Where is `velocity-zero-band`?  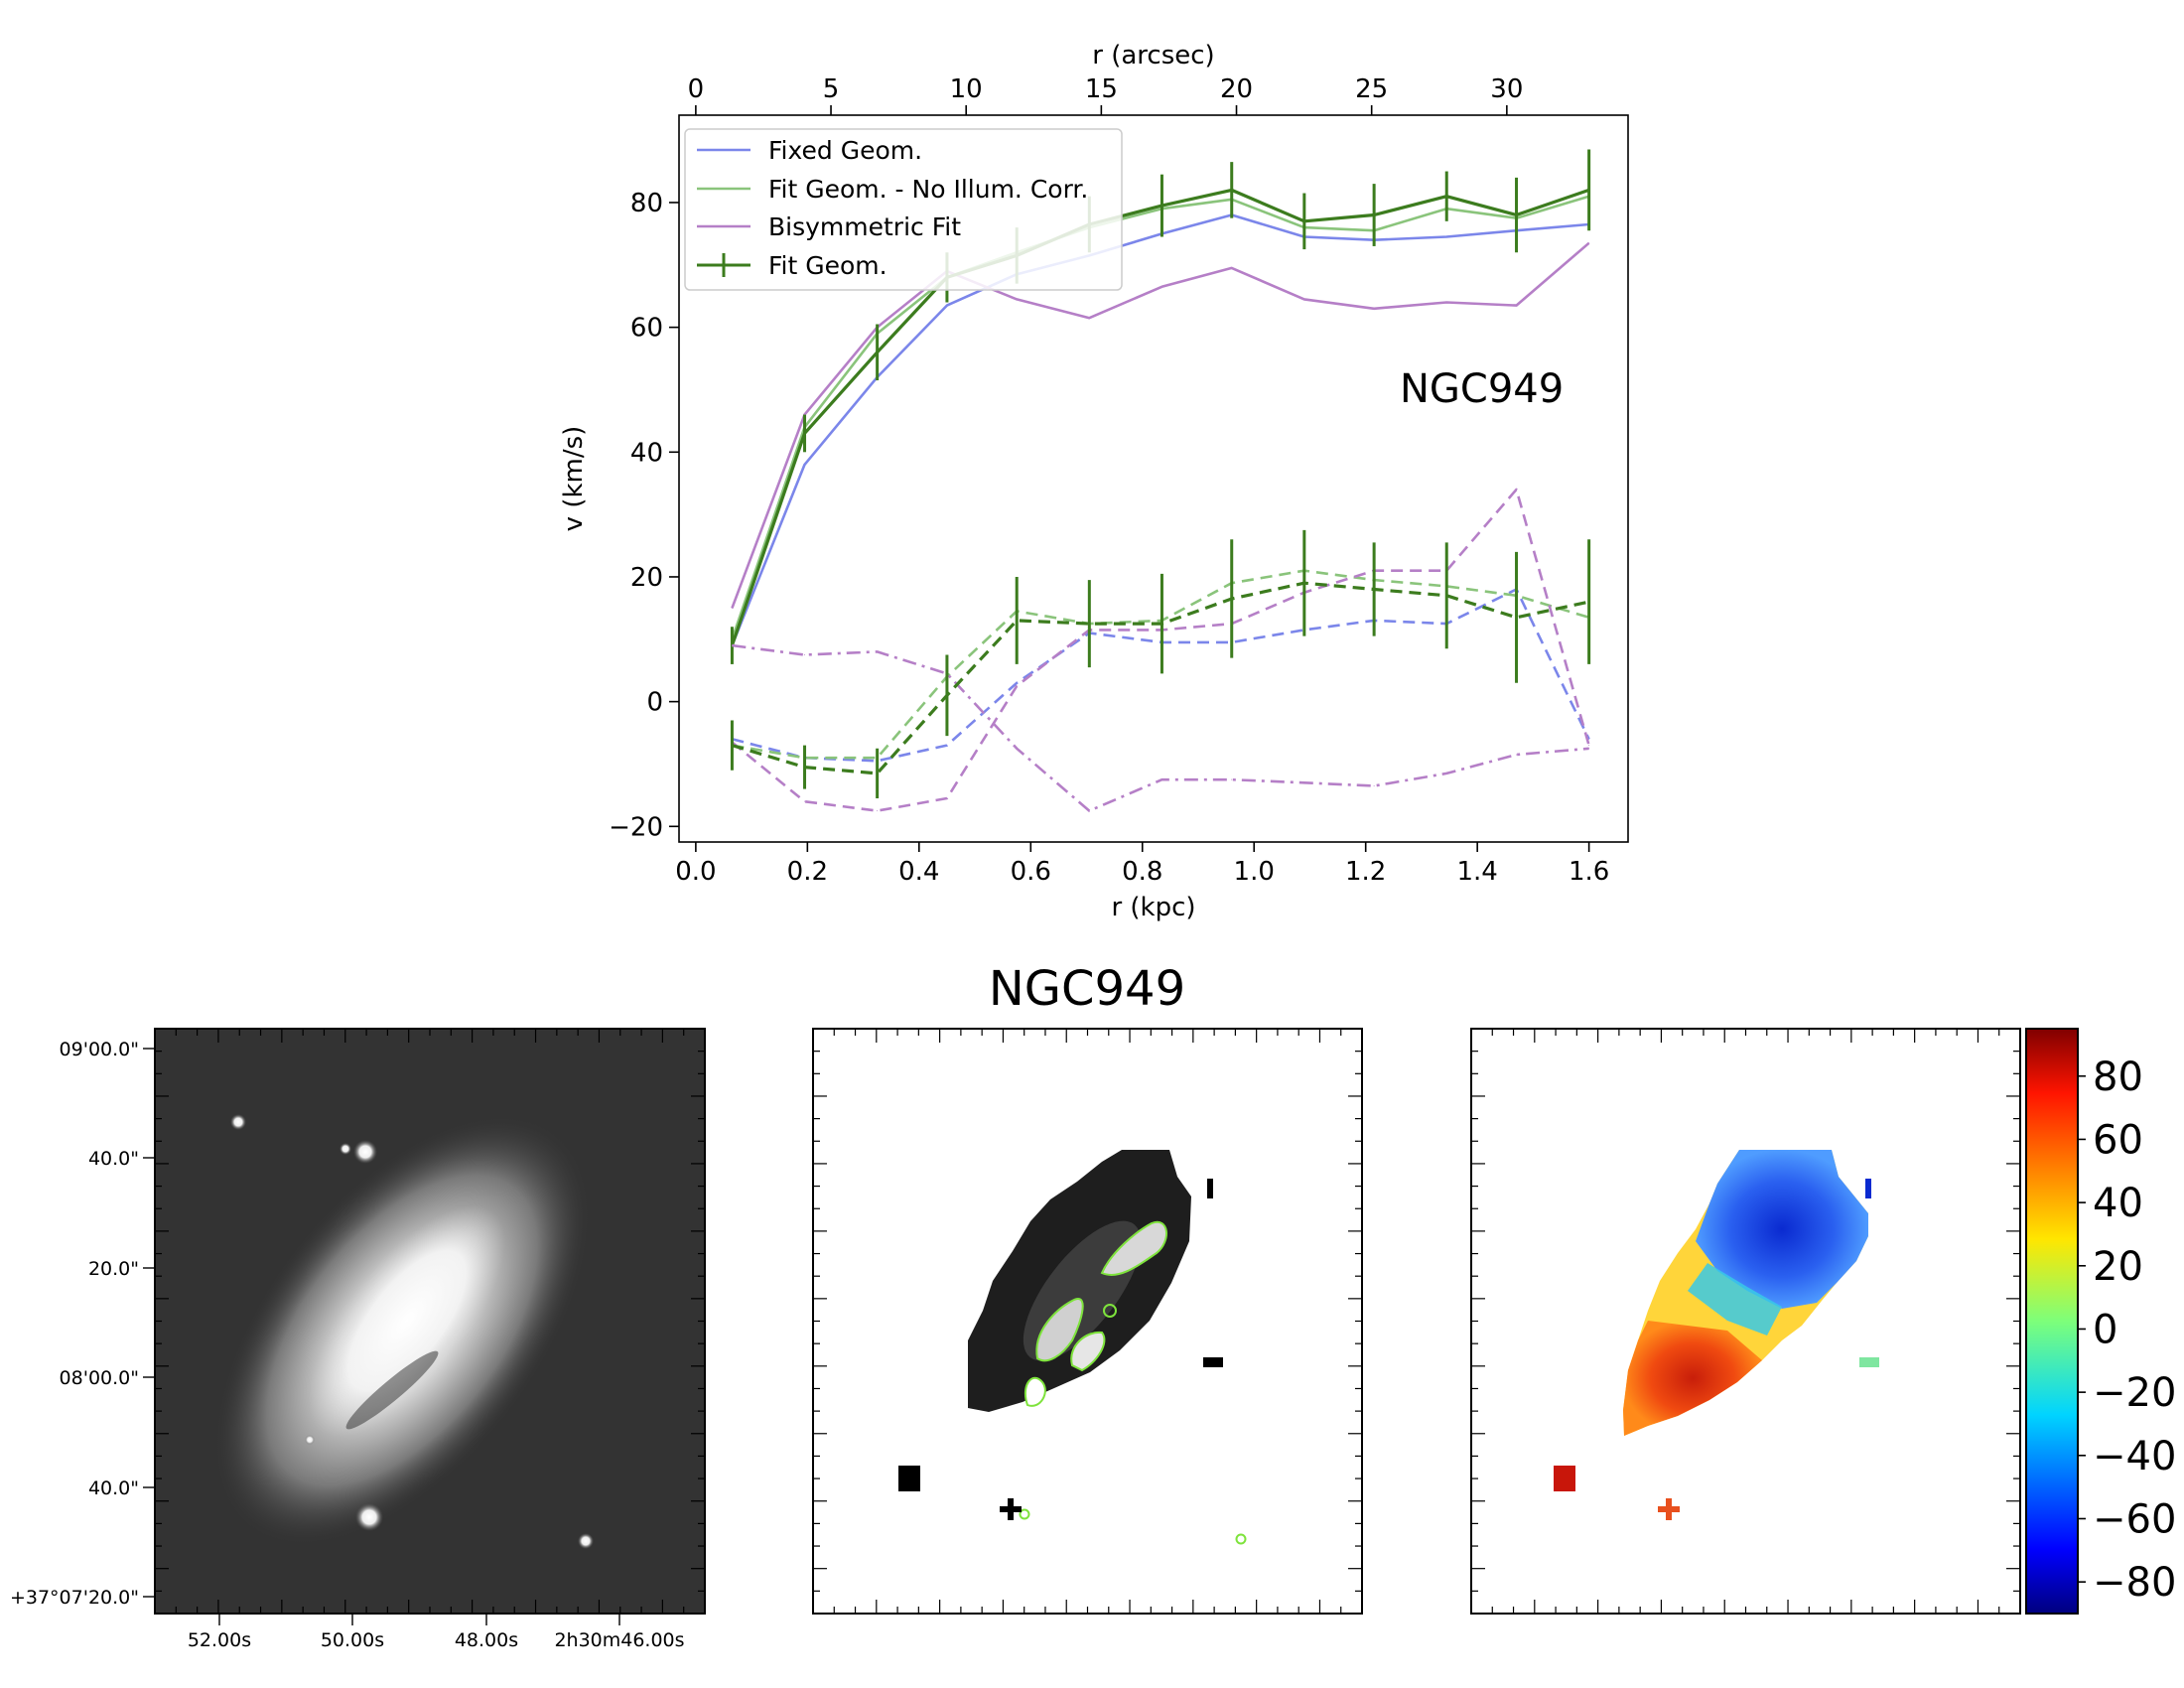 velocity-zero-band is located at coordinates (1735, 1299).